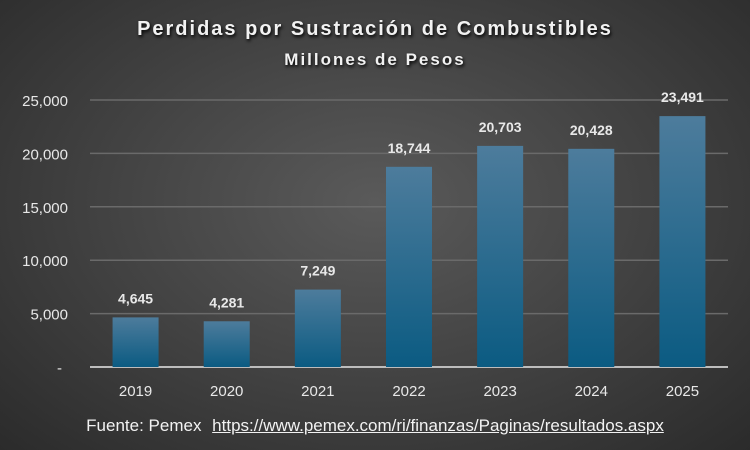 The width and height of the screenshot is (750, 450). Describe the element at coordinates (45, 101) in the screenshot. I see `y-tick-label: 25,000` at that location.